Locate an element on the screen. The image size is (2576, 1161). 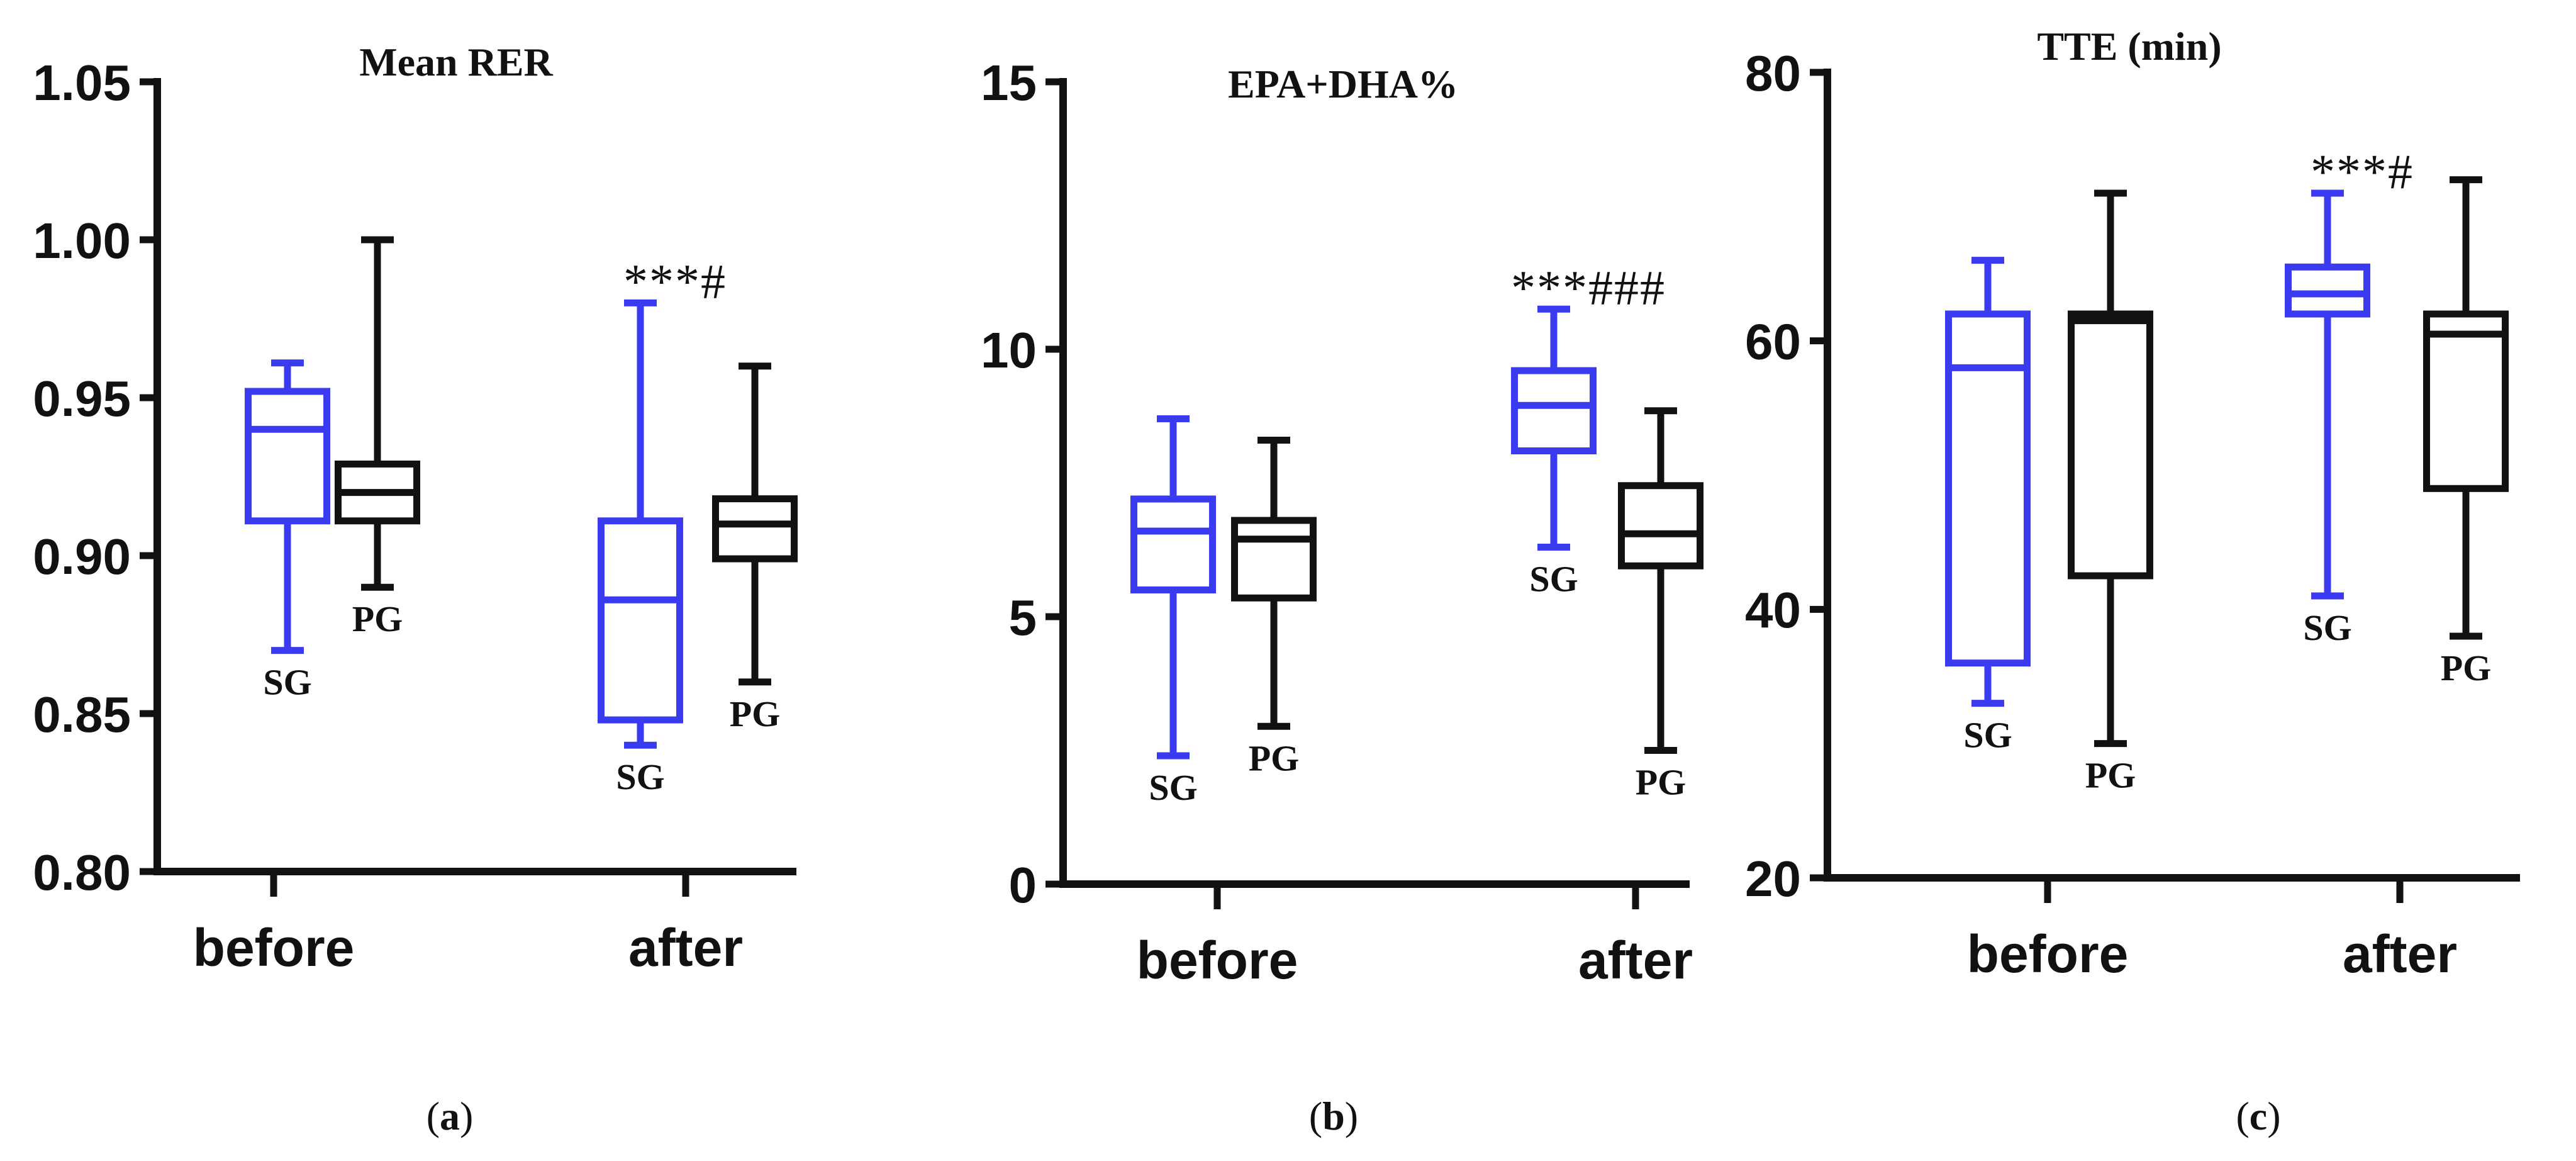
y-tick-label: 1.00 is located at coordinates (82, 241).